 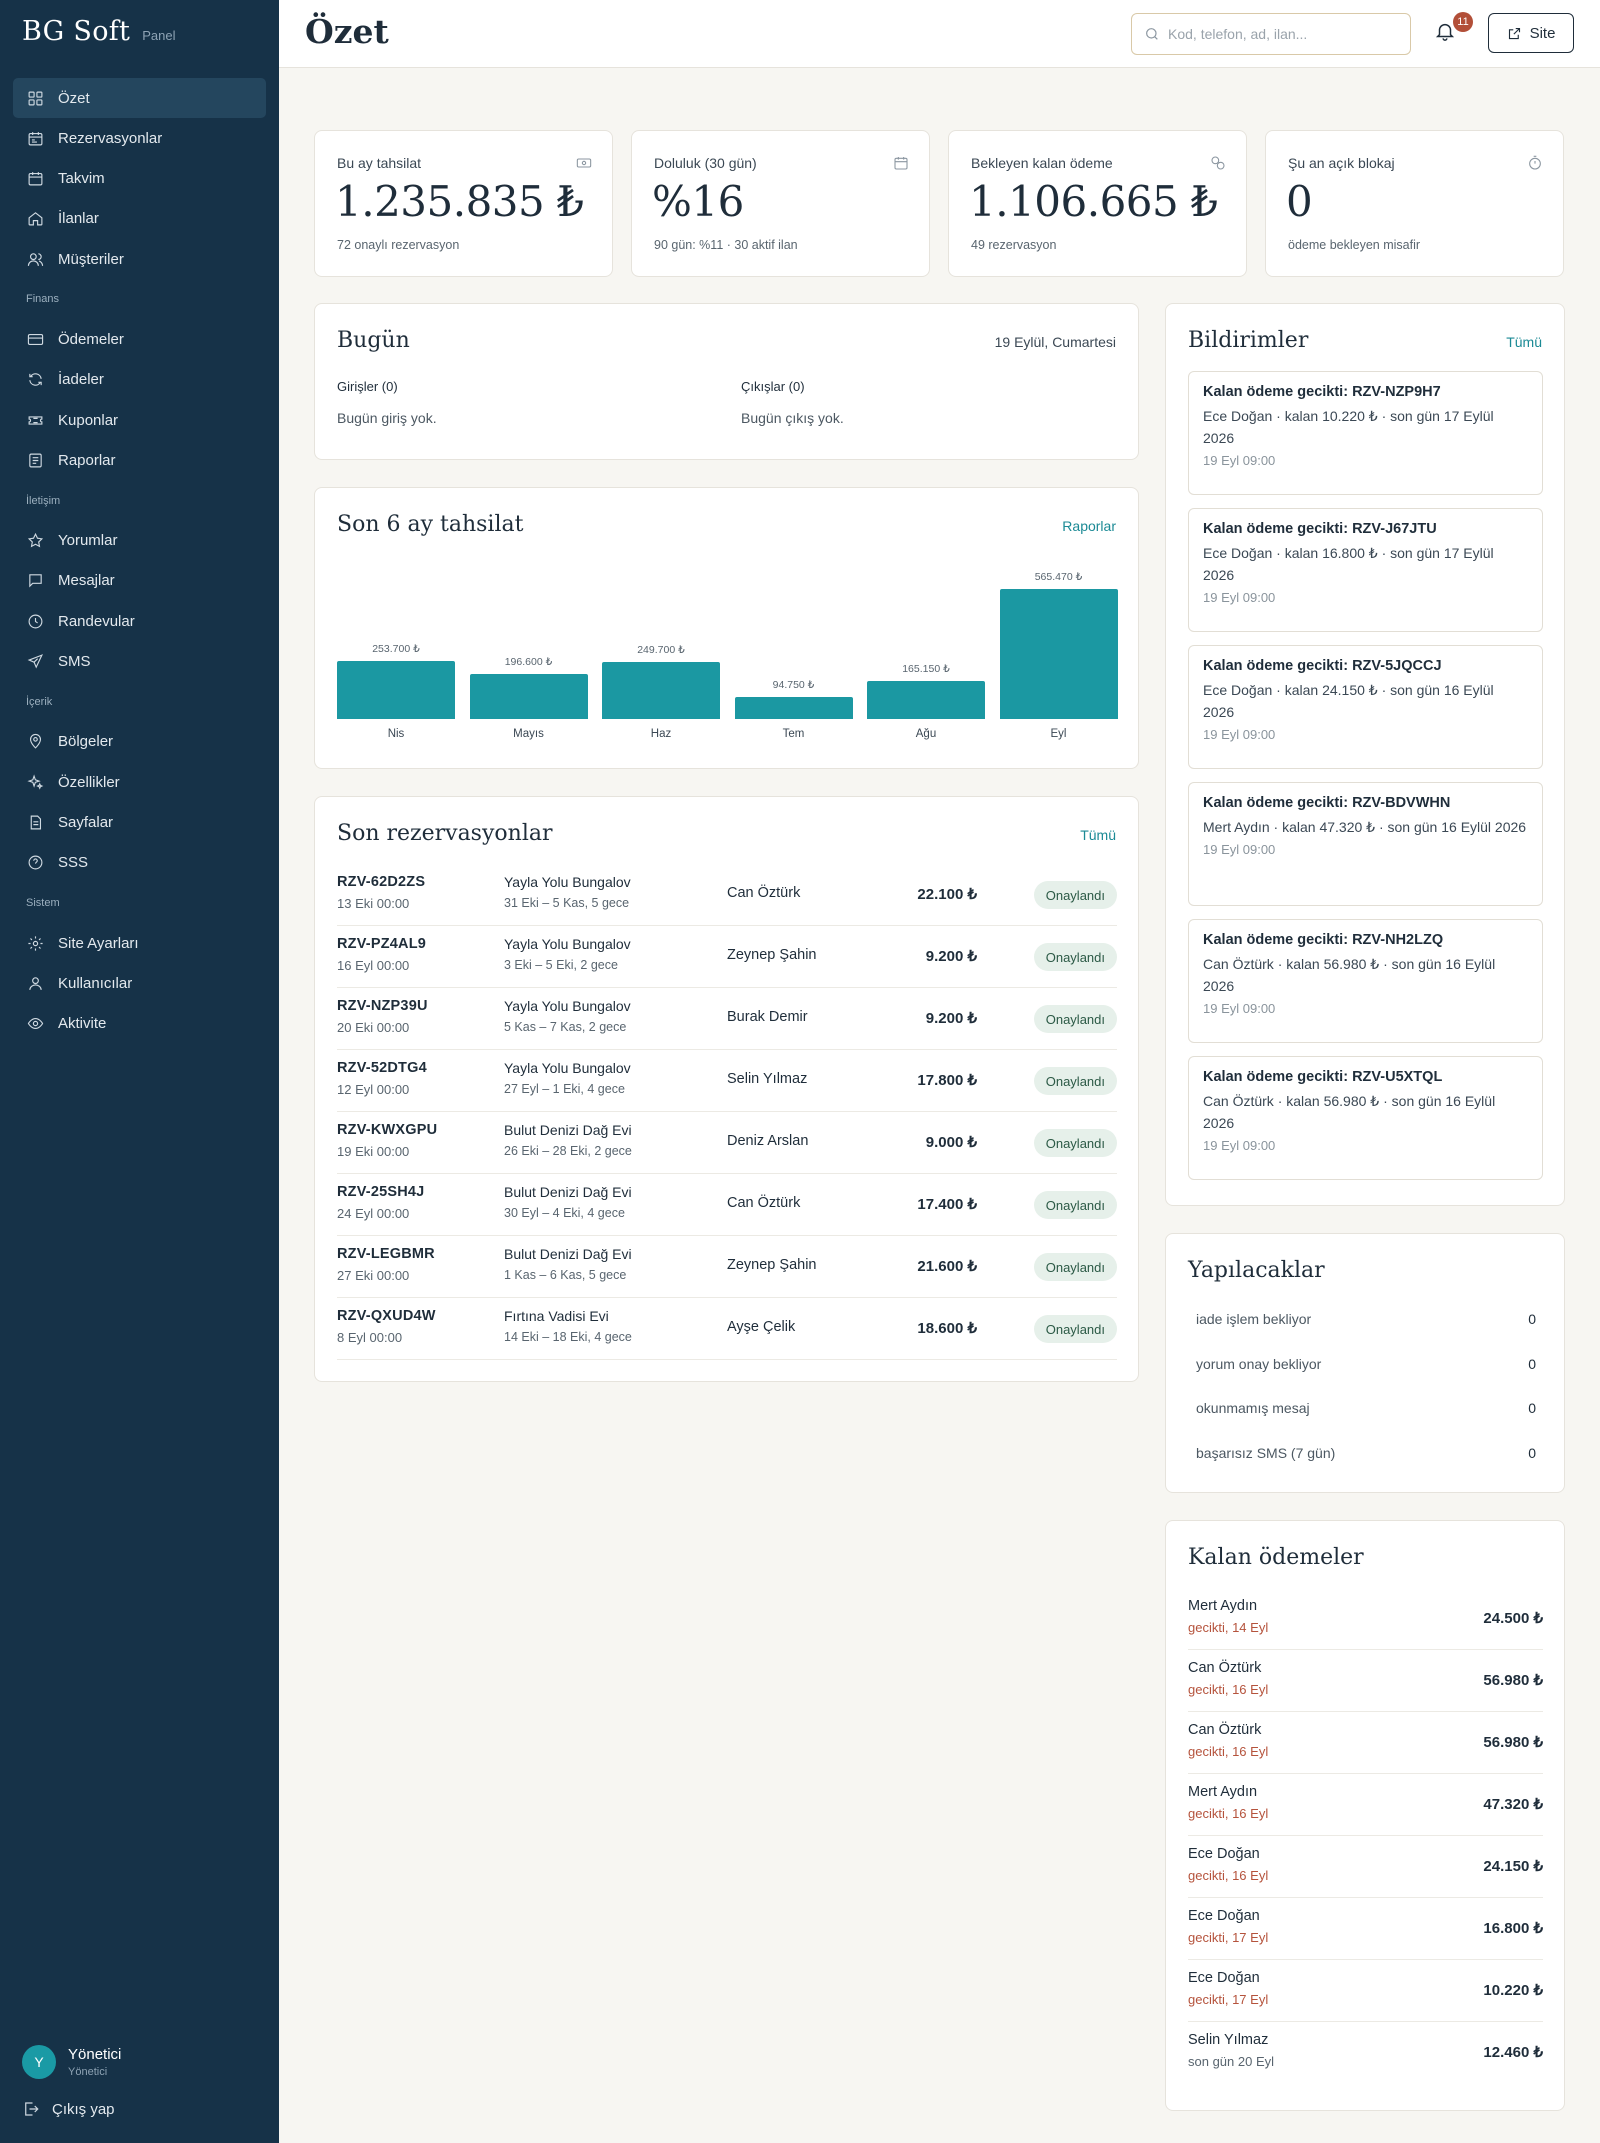 What do you see at coordinates (139, 782) in the screenshot?
I see `nav-item-ozellikler: Özellikler` at bounding box center [139, 782].